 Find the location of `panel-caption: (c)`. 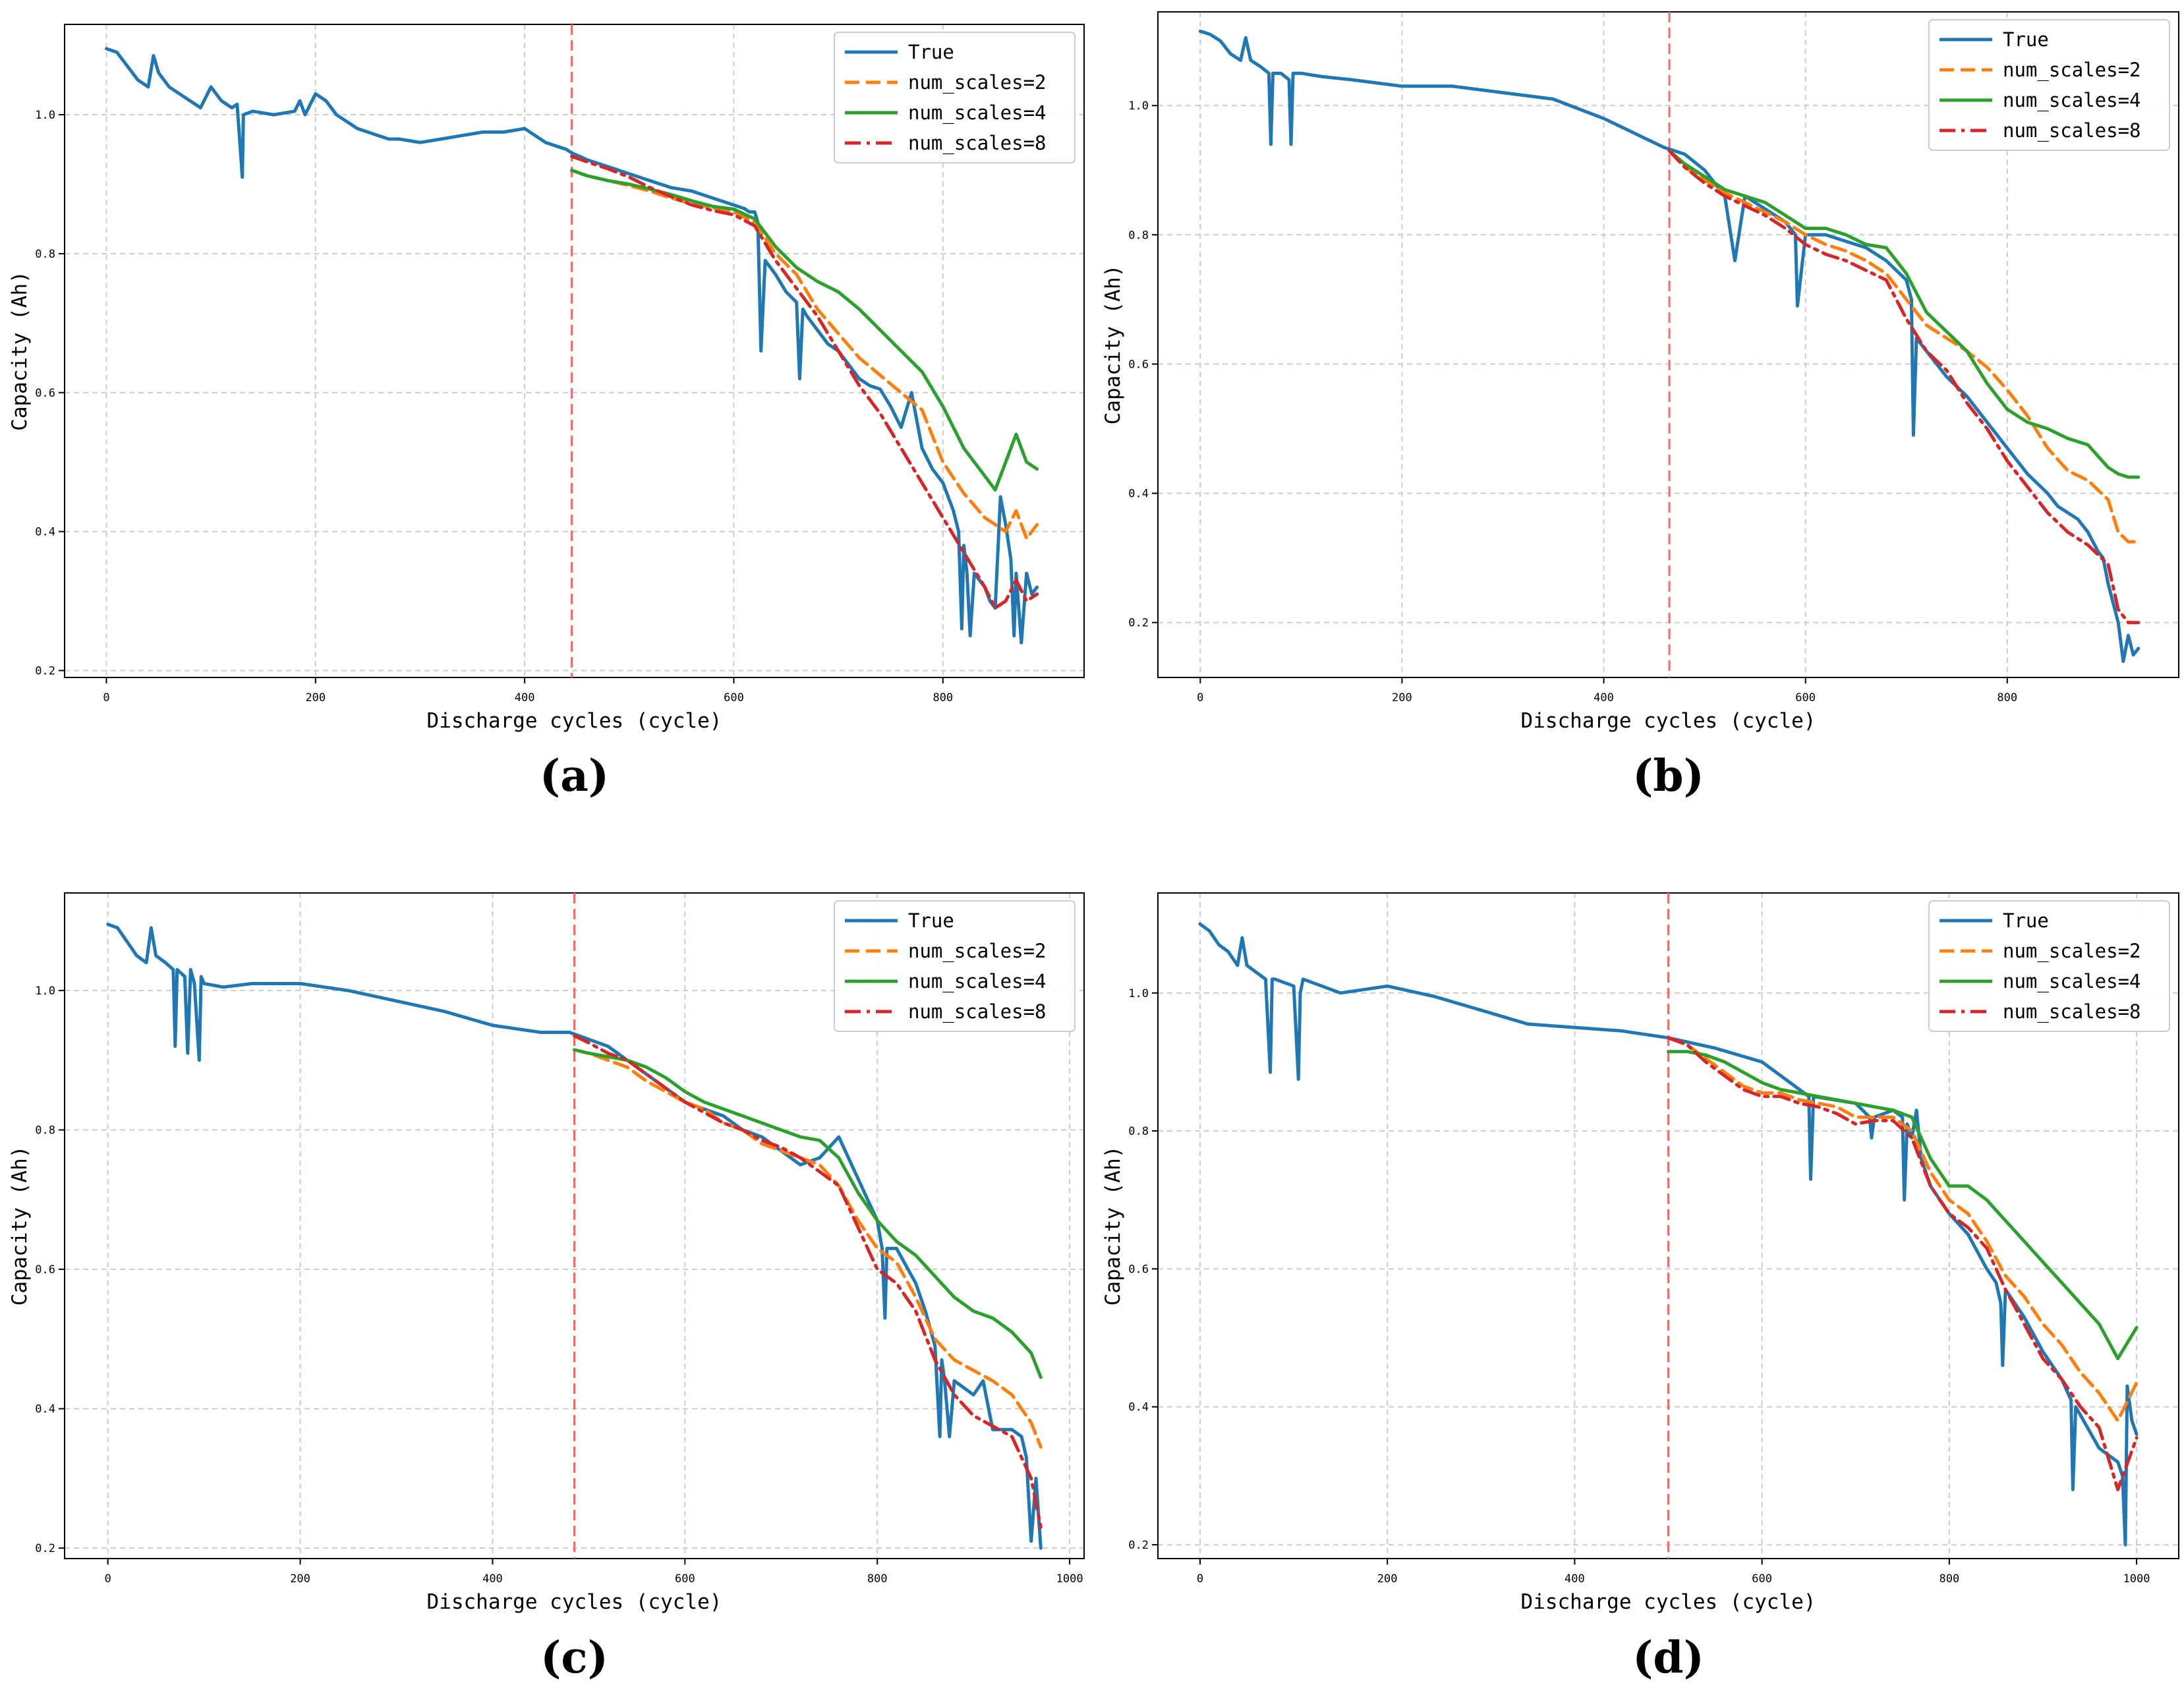

panel-caption: (c) is located at coordinates (574, 1657).